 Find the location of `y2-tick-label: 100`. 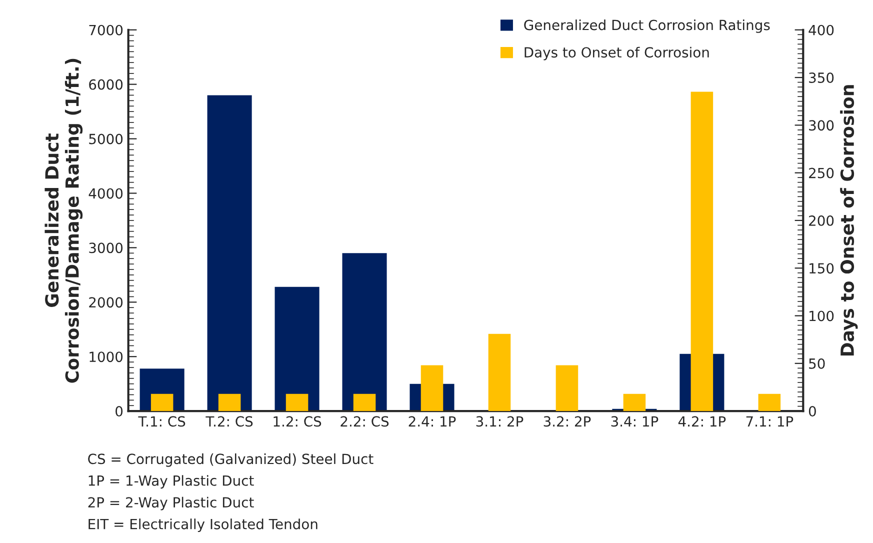

y2-tick-label: 100 is located at coordinates (822, 316).